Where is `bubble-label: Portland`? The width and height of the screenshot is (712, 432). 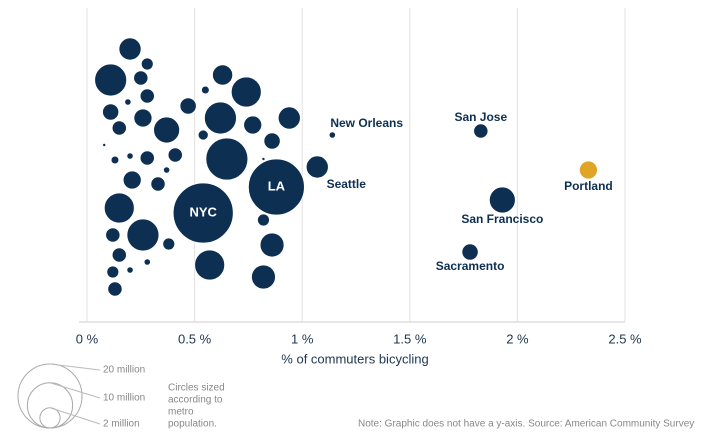
bubble-label: Portland is located at coordinates (588, 186).